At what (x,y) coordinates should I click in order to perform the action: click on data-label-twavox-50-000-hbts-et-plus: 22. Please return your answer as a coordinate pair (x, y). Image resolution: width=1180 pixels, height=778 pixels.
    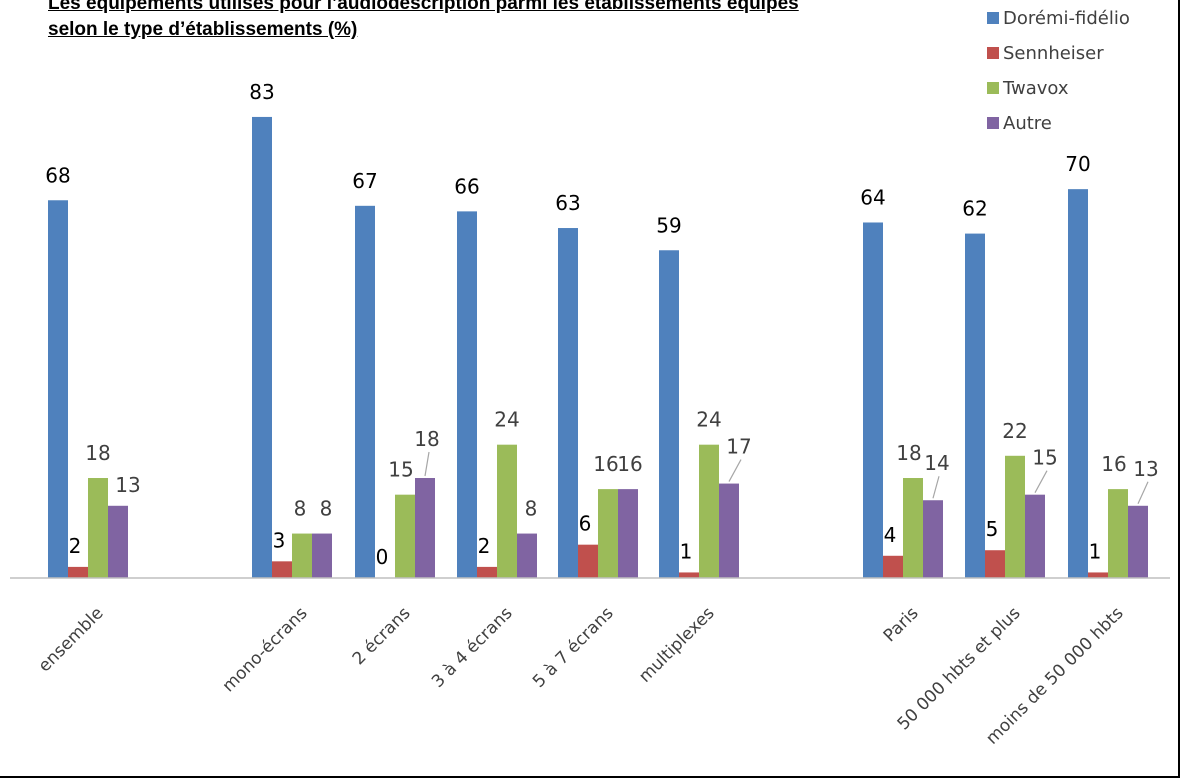
    Looking at the image, I should click on (1014, 431).